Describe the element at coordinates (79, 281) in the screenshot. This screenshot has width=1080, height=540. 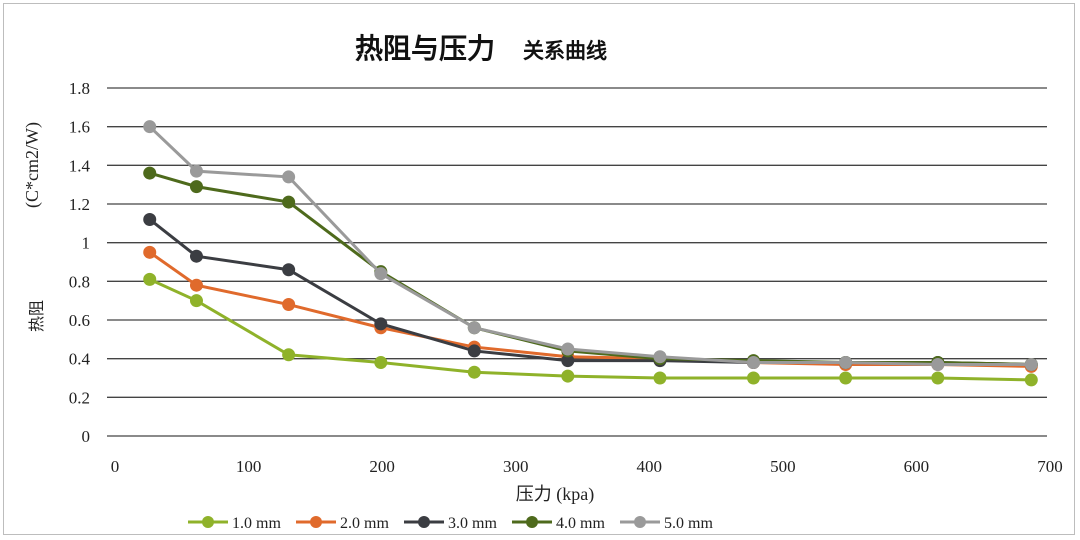
I see `y-tick-label: 0.8` at that location.